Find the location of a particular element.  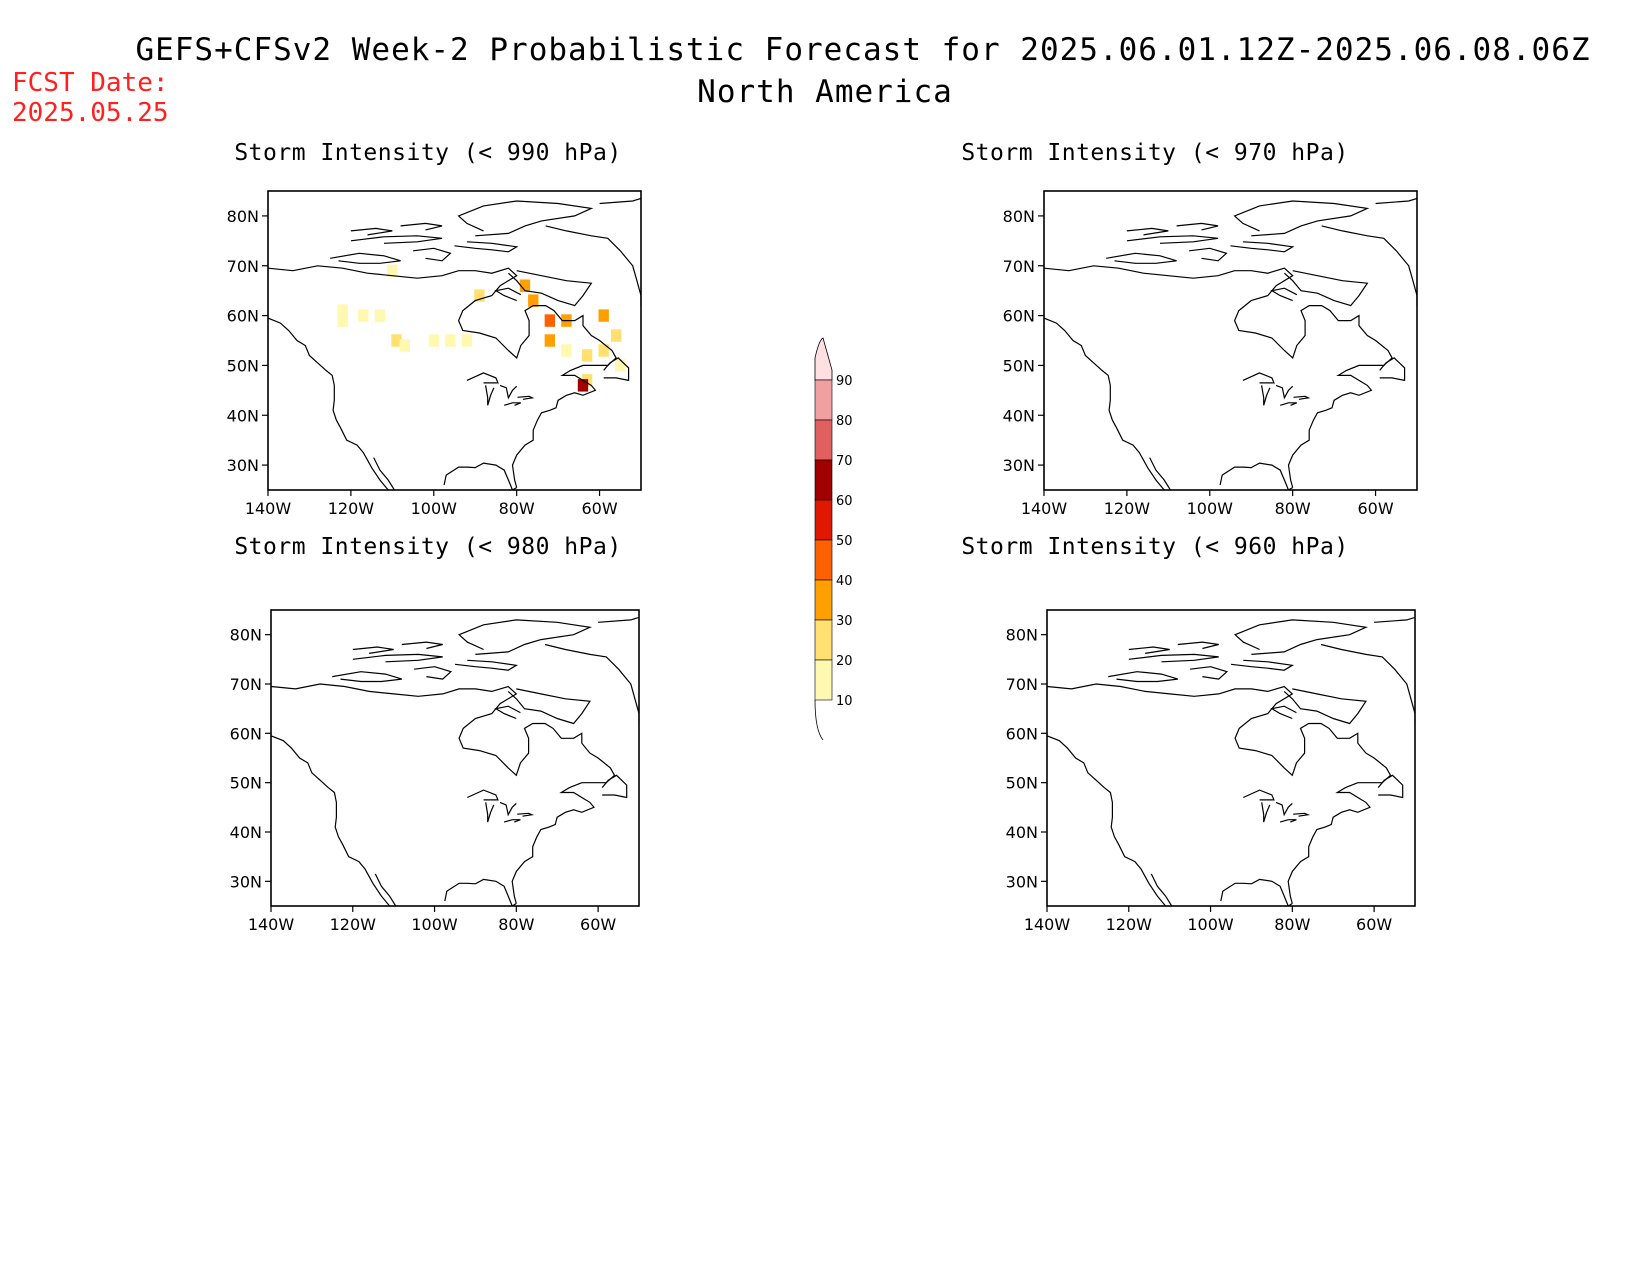

panel-title-970: Storm Intensity (< 970 hPa) is located at coordinates (1155, 153).